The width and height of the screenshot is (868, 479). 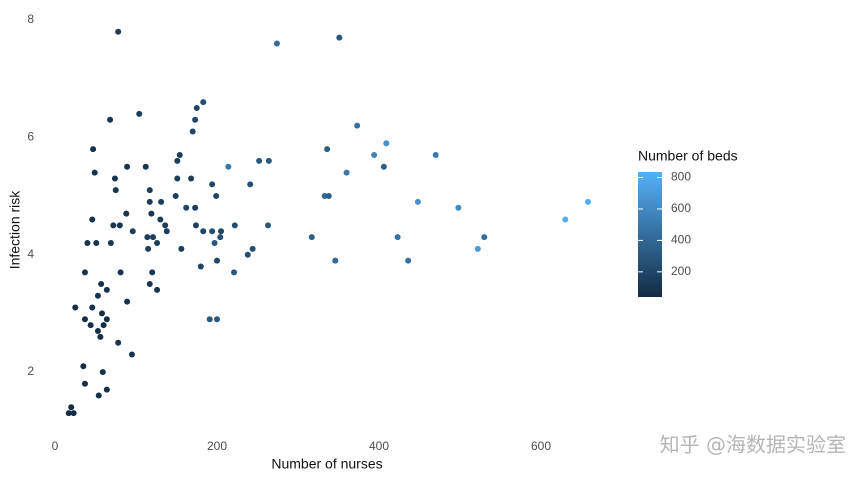 I want to click on x-tick-label: 400, so click(x=379, y=446).